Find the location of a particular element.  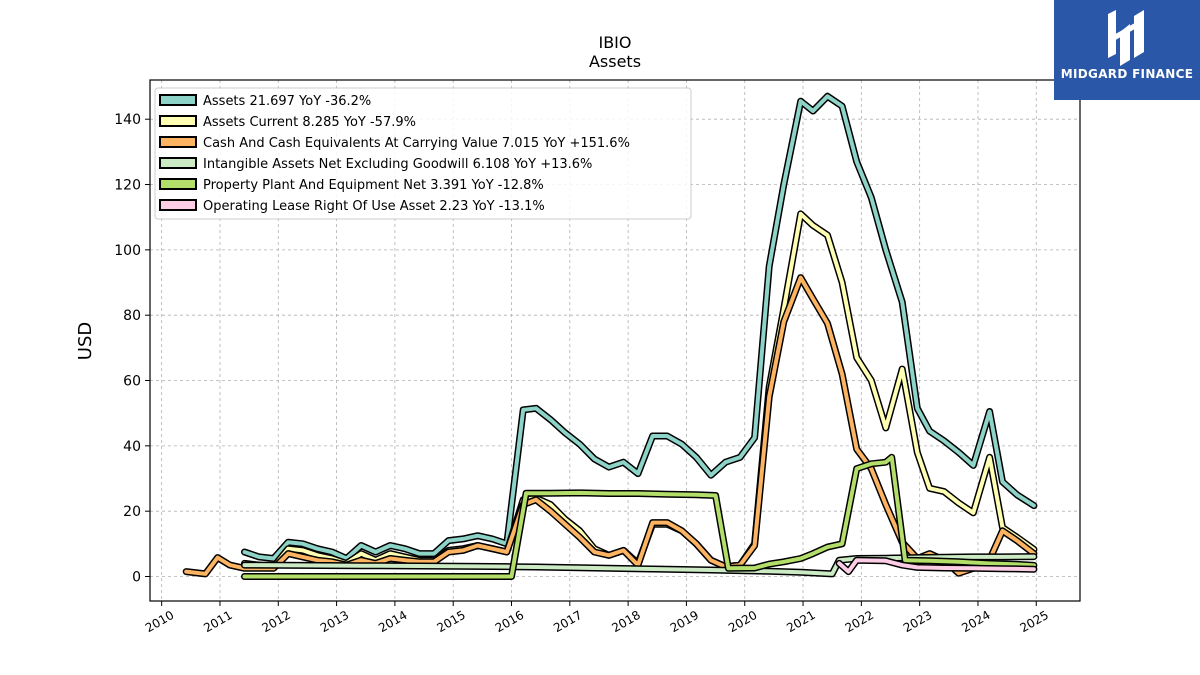

chart-title: IBIO is located at coordinates (614, 42).